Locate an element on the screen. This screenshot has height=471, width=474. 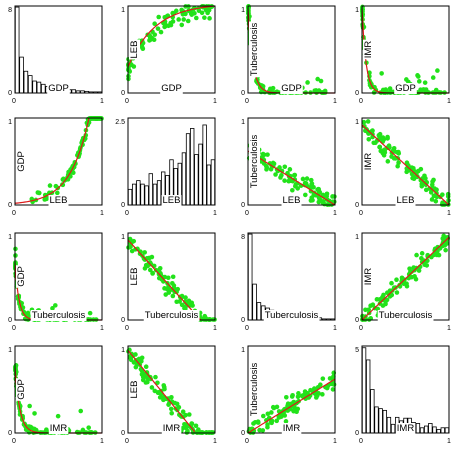
panel-frame is located at coordinates (291, 389).